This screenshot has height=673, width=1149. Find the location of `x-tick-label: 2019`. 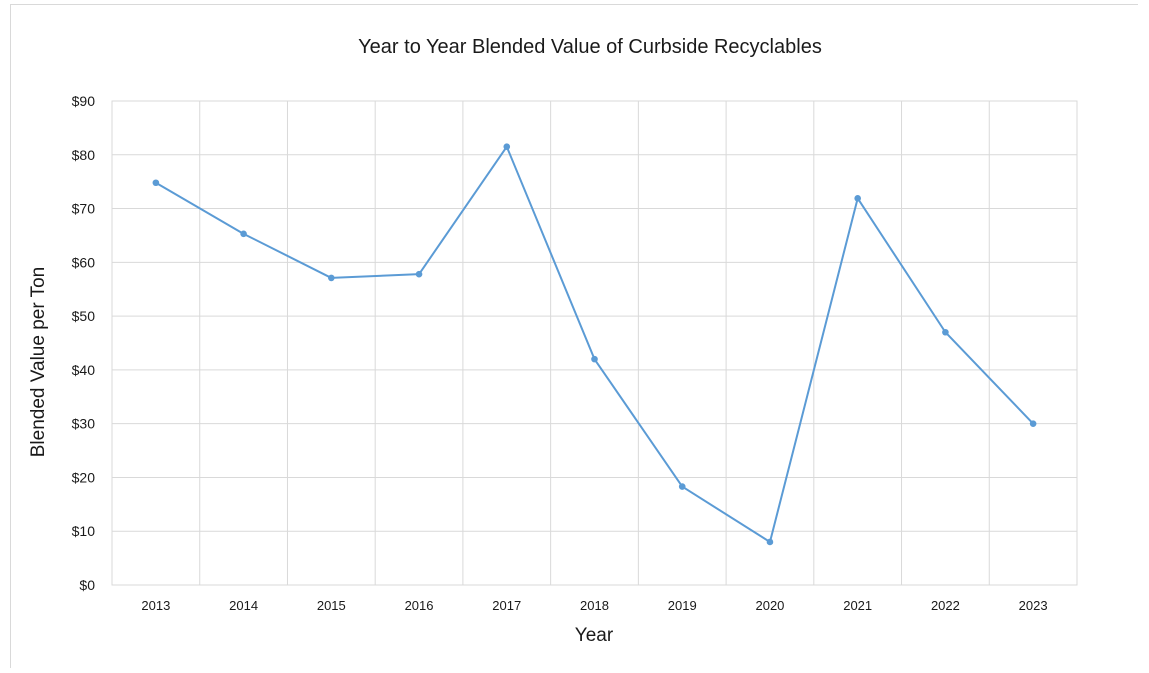

x-tick-label: 2019 is located at coordinates (682, 605).